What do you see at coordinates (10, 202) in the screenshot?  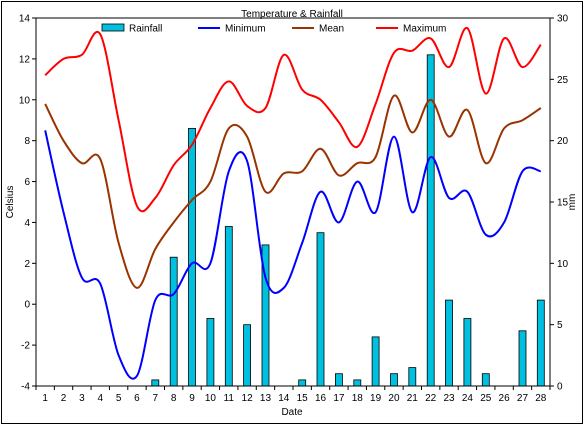 I see `y-axis-left-label: Celsius` at bounding box center [10, 202].